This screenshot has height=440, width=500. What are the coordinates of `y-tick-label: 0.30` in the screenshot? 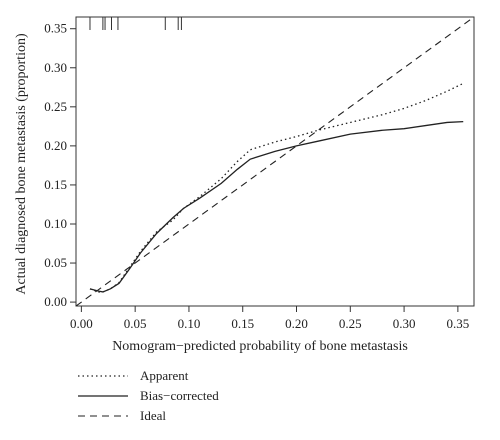 It's located at (55, 67).